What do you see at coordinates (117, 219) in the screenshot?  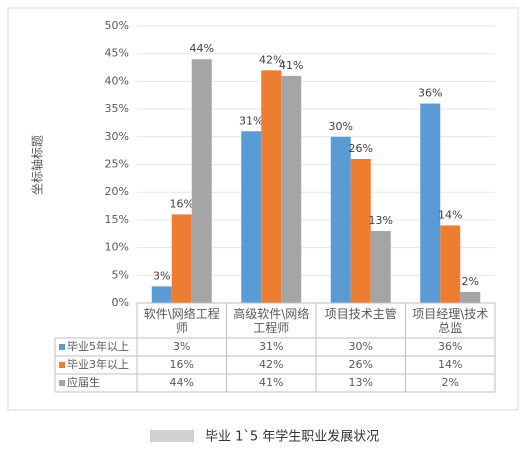 I see `y-tick-label: 15%` at bounding box center [117, 219].